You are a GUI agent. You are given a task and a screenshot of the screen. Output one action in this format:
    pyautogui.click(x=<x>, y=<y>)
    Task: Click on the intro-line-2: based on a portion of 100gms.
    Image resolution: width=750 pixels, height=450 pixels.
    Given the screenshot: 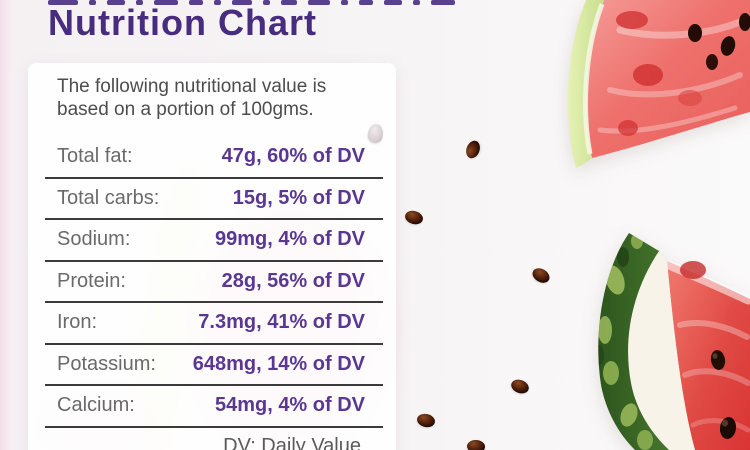 What is the action you would take?
    pyautogui.click(x=185, y=109)
    